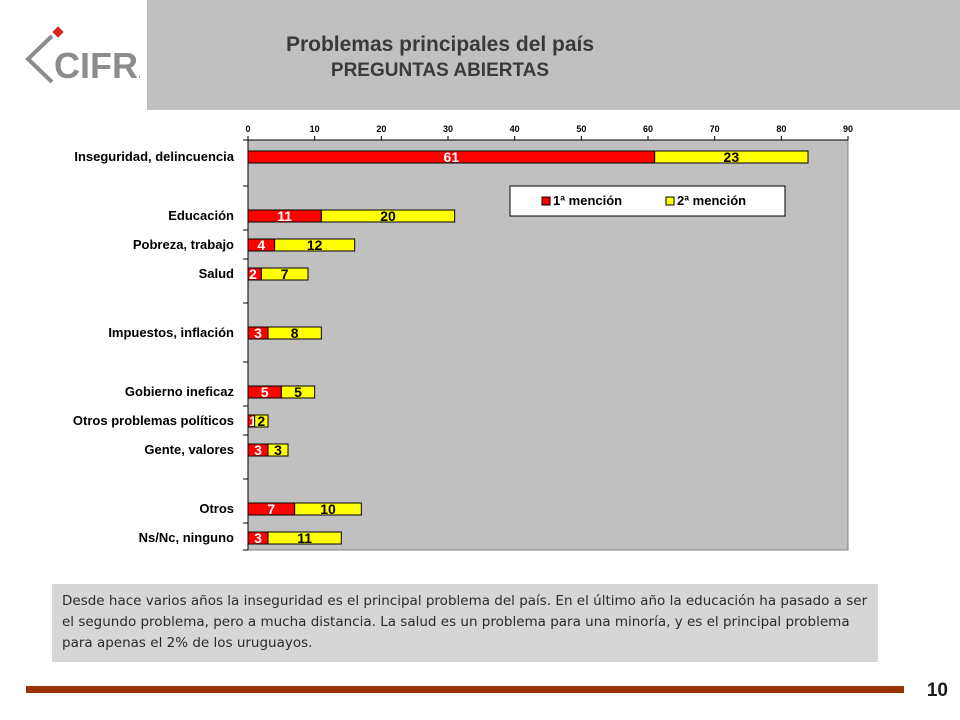 The image size is (960, 720). What do you see at coordinates (265, 392) in the screenshot?
I see `data-label-first: 5` at bounding box center [265, 392].